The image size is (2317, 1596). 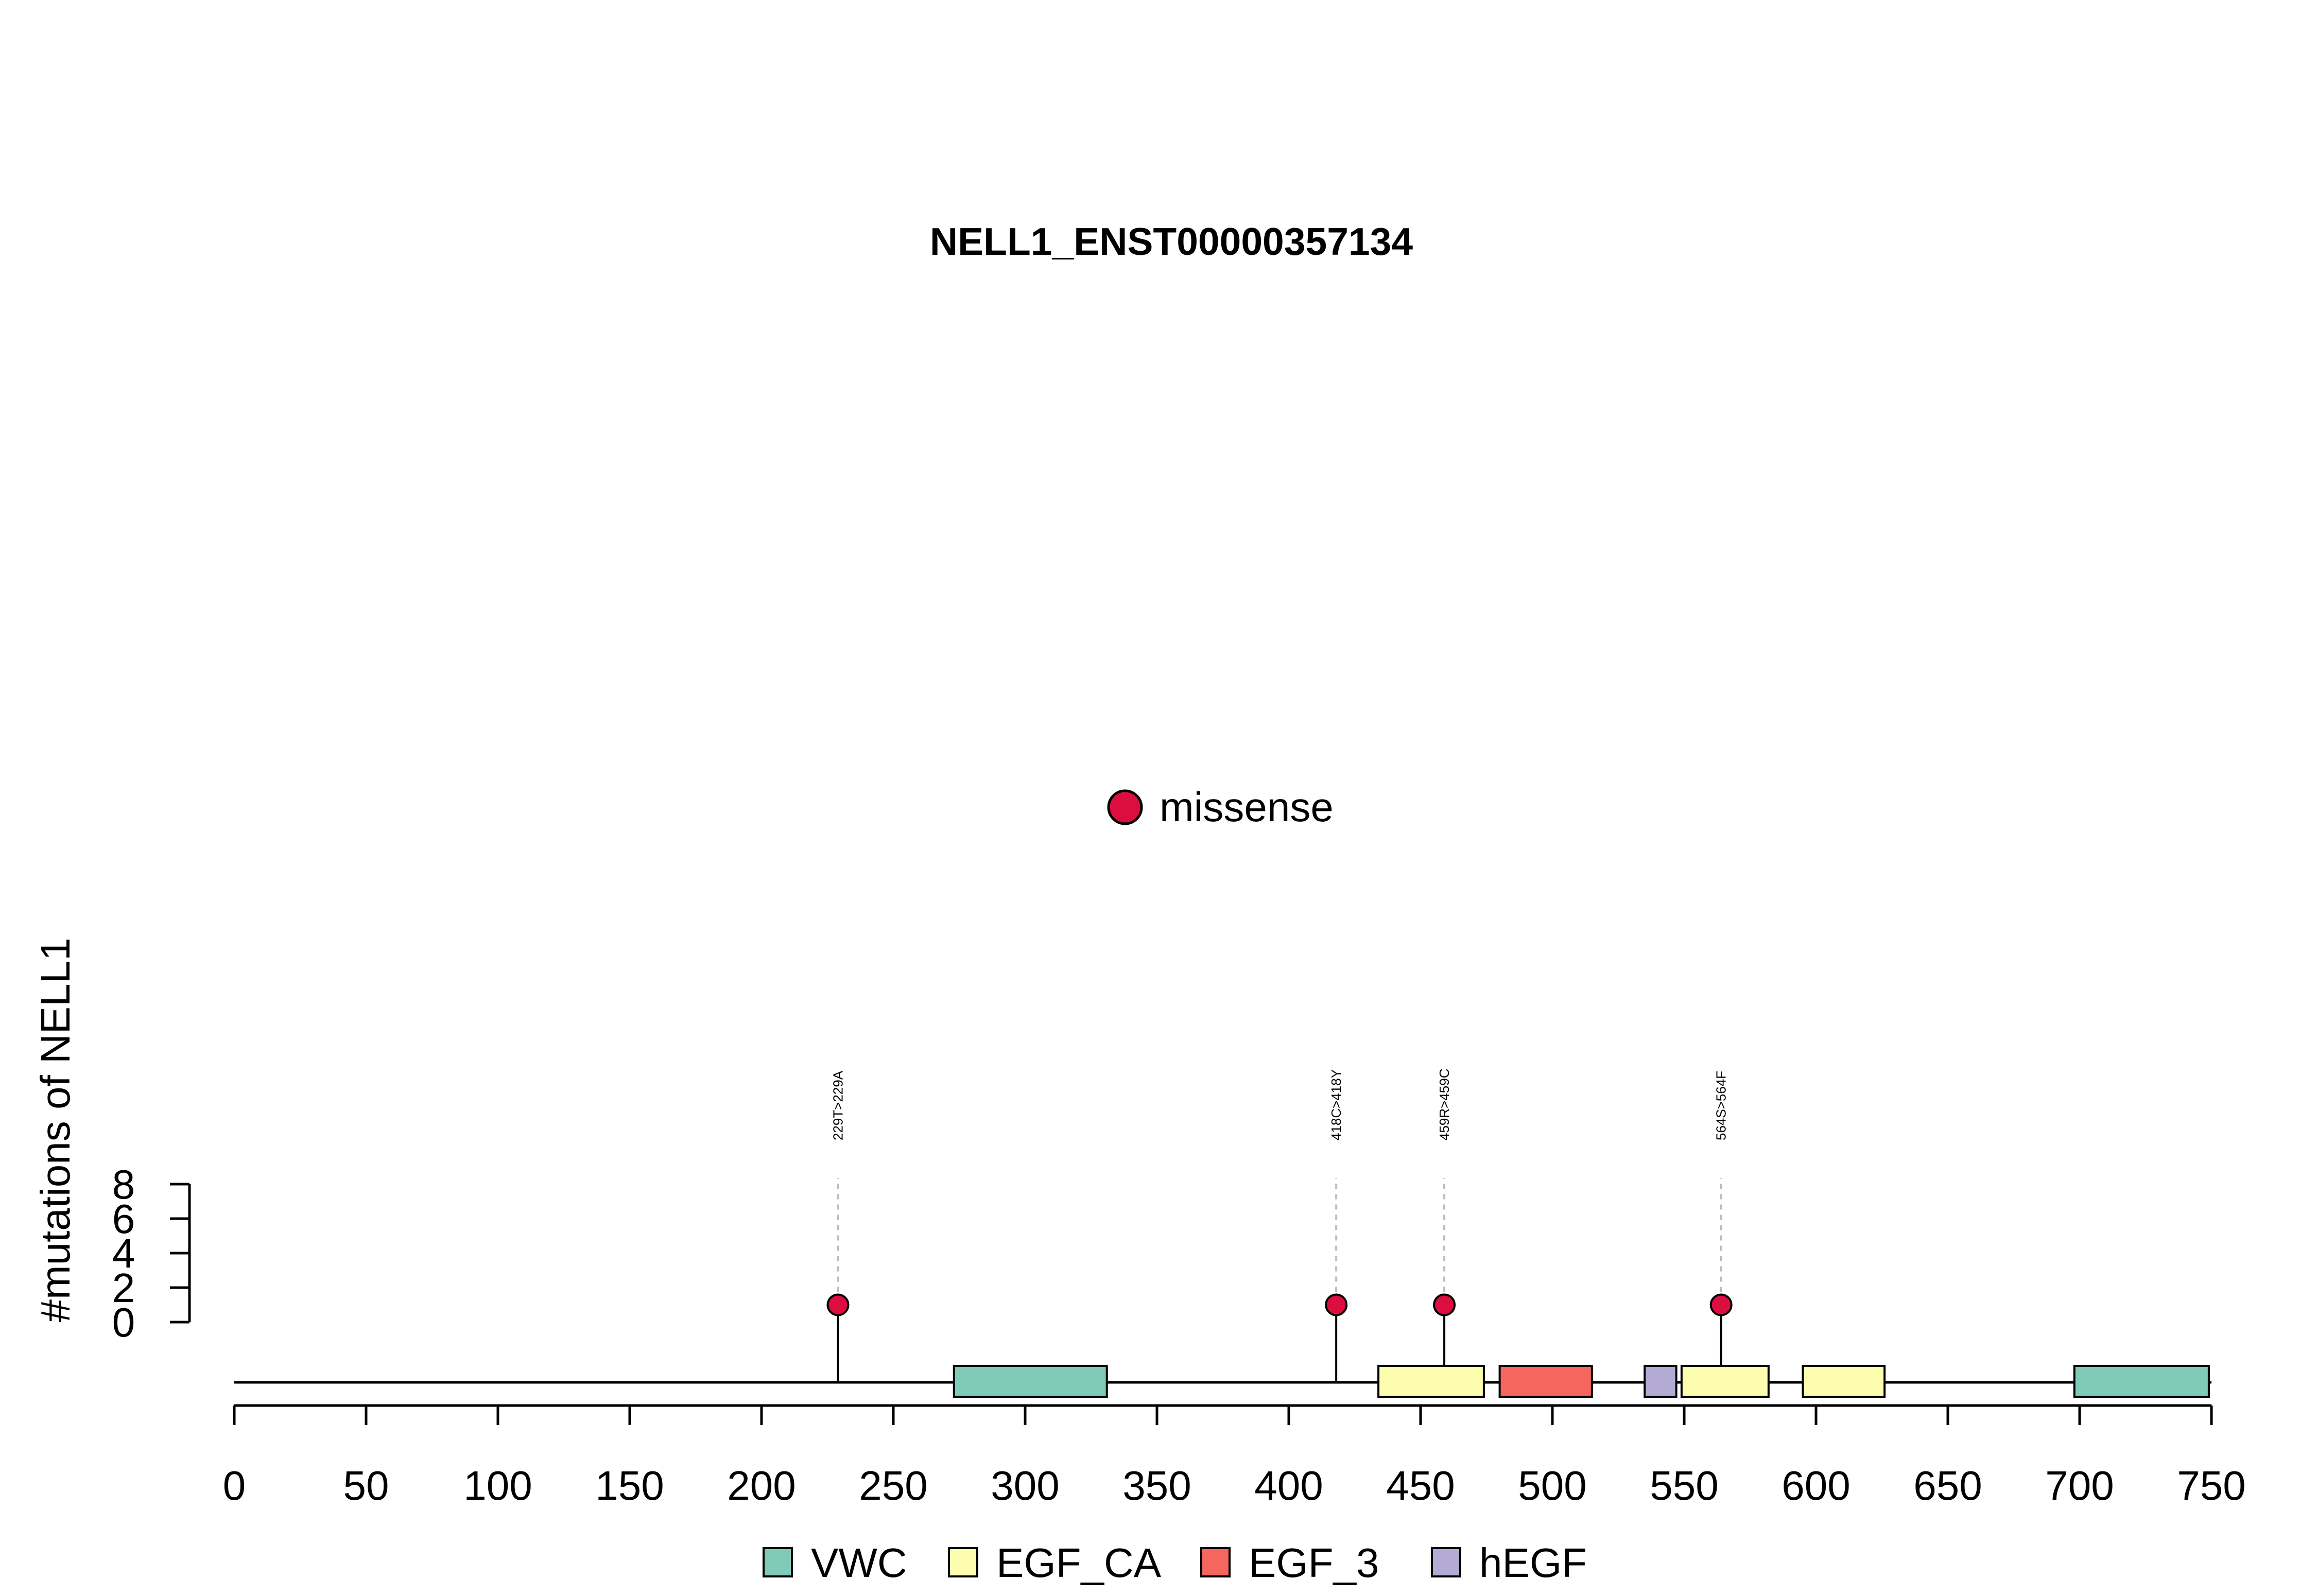 What do you see at coordinates (123, 1219) in the screenshot?
I see `y-tick-label-6: 6` at bounding box center [123, 1219].